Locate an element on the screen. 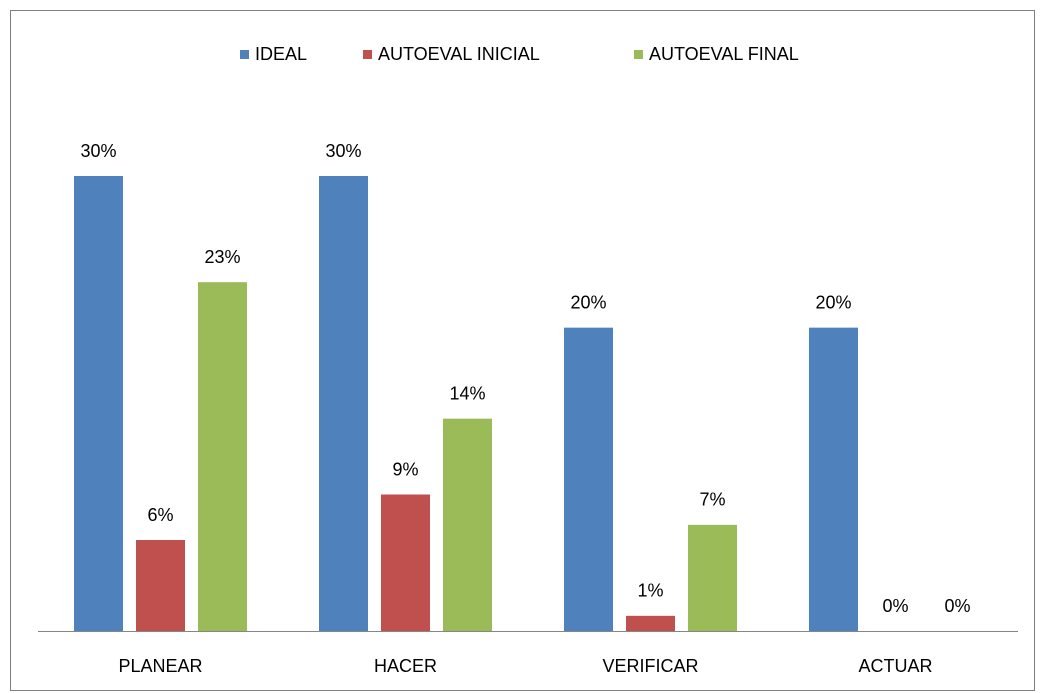  x-tick-label: VERIFICAR is located at coordinates (650, 666).